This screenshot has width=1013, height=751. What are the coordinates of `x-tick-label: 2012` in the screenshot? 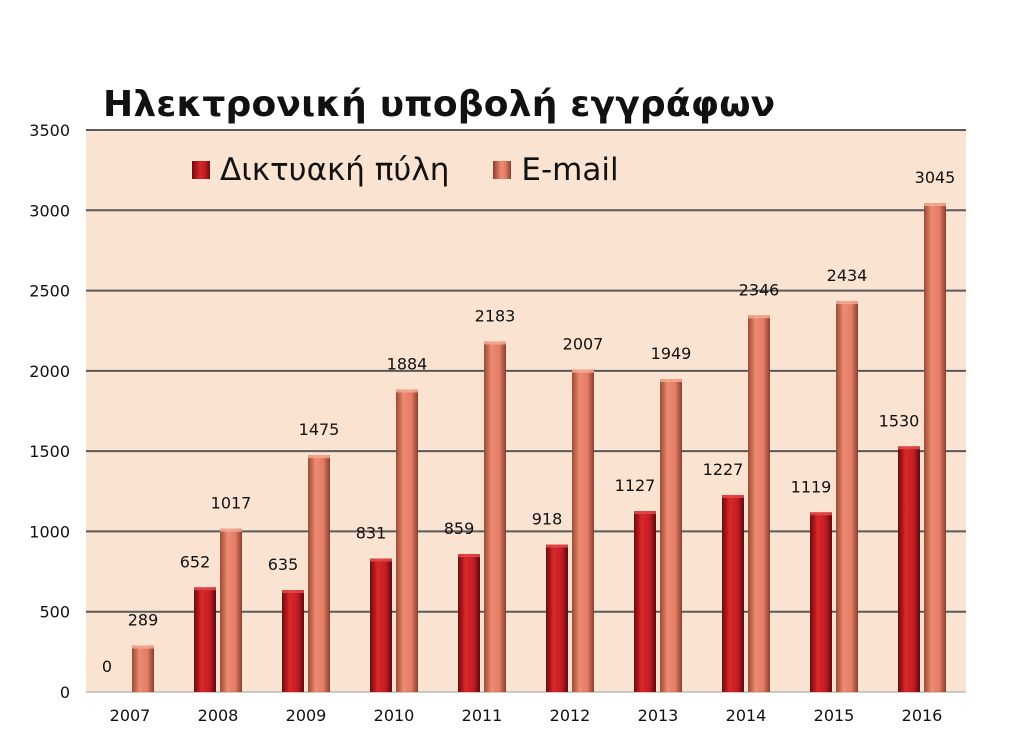 It's located at (570, 715).